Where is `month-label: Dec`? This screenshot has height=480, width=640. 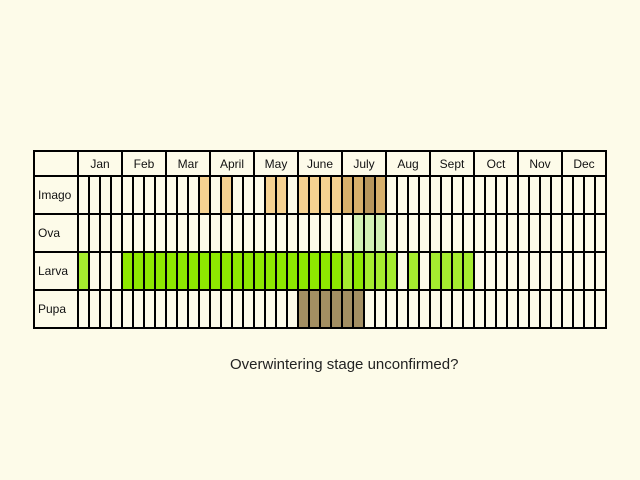
month-label: Dec is located at coordinates (583, 164).